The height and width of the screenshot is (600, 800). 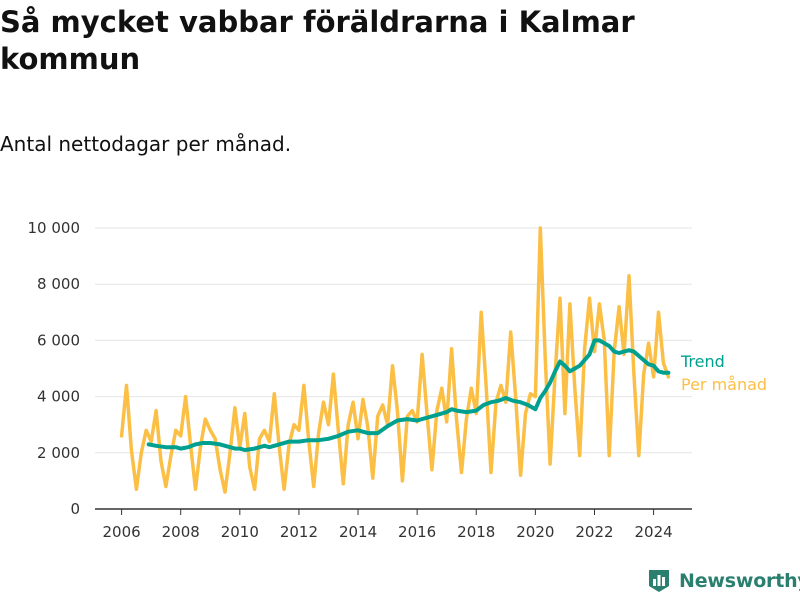 I want to click on x-tick-label: 2020, so click(x=535, y=532).